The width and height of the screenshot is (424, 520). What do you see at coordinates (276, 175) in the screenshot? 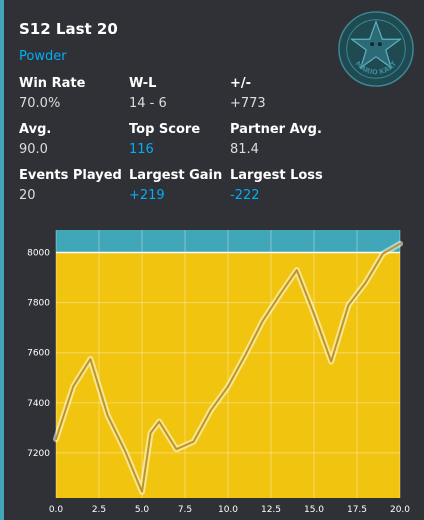
I see `largest-loss-label: Largest Loss` at bounding box center [276, 175].